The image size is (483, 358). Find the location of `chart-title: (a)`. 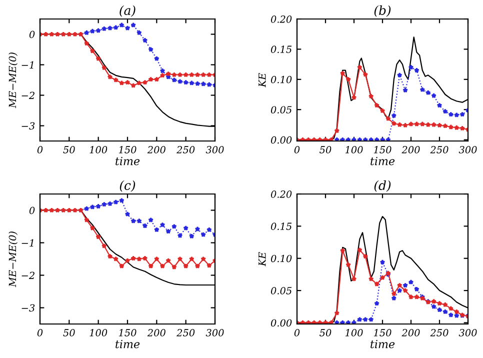

chart-title: (a) is located at coordinates (128, 11).